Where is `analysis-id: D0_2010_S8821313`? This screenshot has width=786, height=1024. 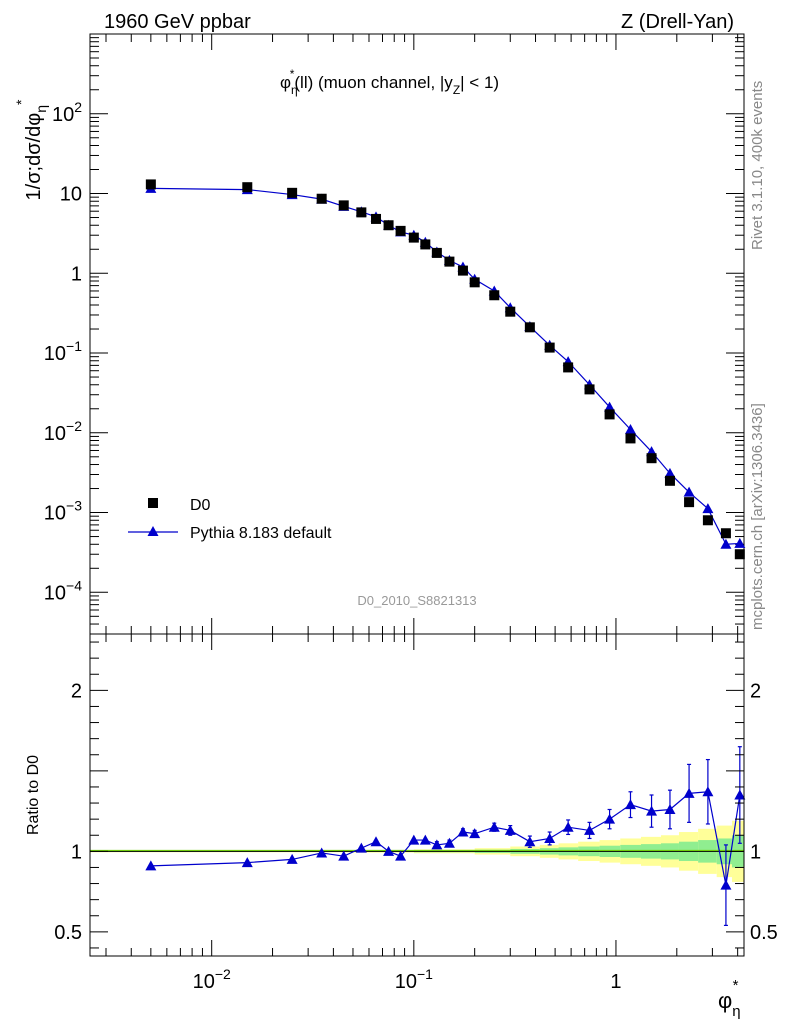 analysis-id: D0_2010_S8821313 is located at coordinates (416, 600).